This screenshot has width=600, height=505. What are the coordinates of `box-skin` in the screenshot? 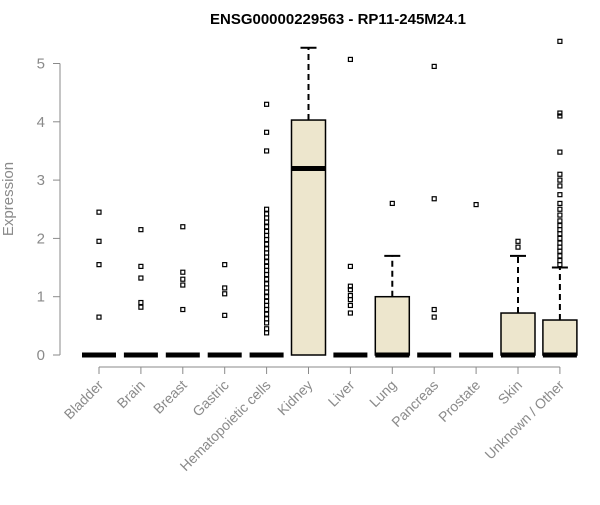 It's located at (518, 298).